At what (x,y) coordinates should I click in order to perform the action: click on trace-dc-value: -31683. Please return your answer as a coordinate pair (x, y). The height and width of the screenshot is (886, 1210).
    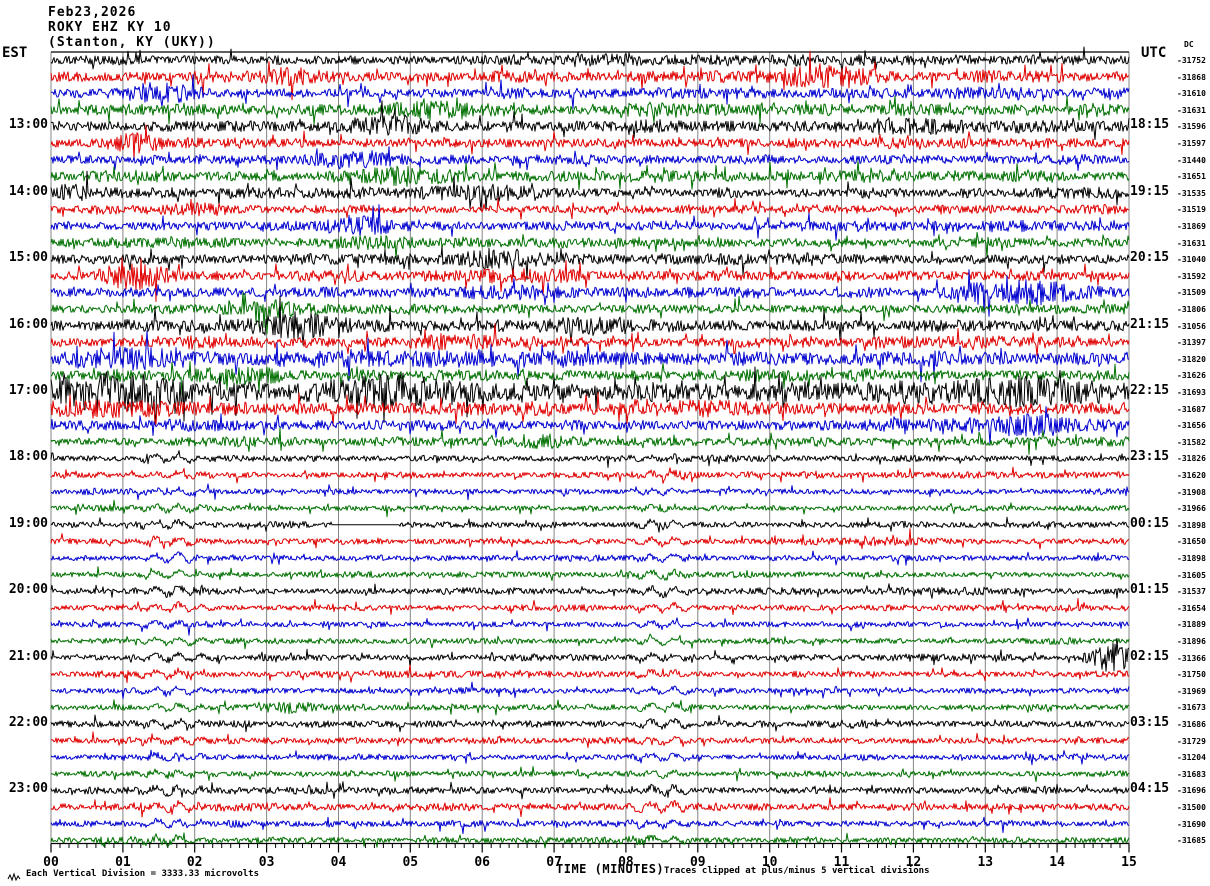
    Looking at the image, I should click on (1191, 774).